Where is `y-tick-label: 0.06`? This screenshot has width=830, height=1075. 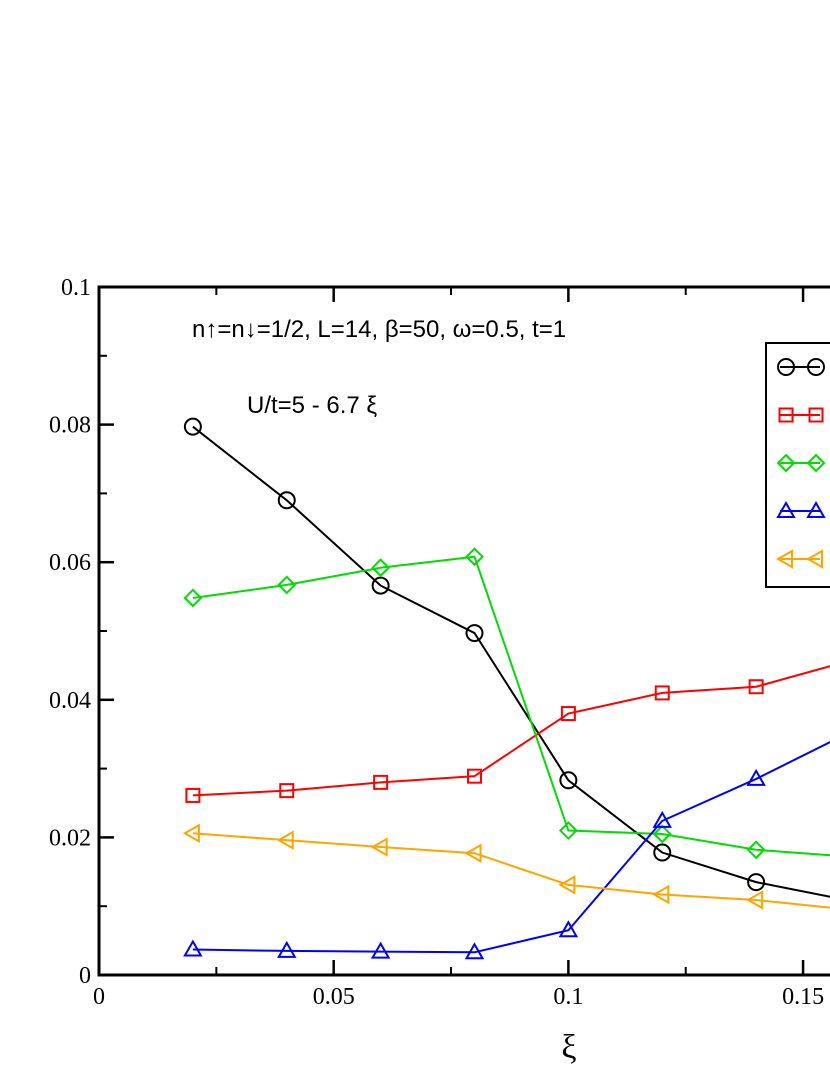
y-tick-label: 0.06 is located at coordinates (70, 563).